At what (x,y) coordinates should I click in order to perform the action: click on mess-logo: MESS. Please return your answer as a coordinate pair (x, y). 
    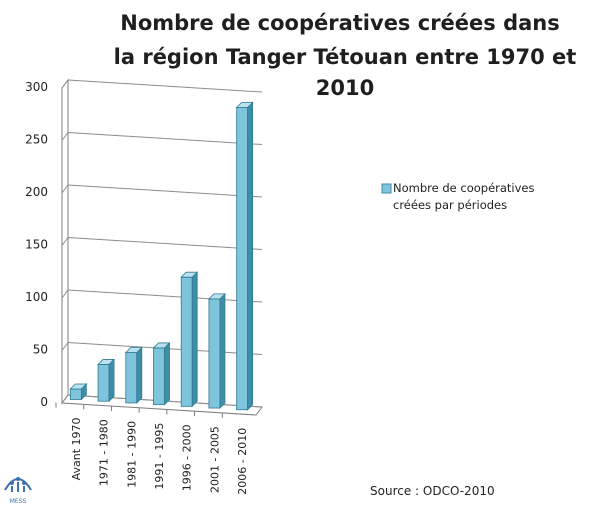
    Looking at the image, I should click on (18, 491).